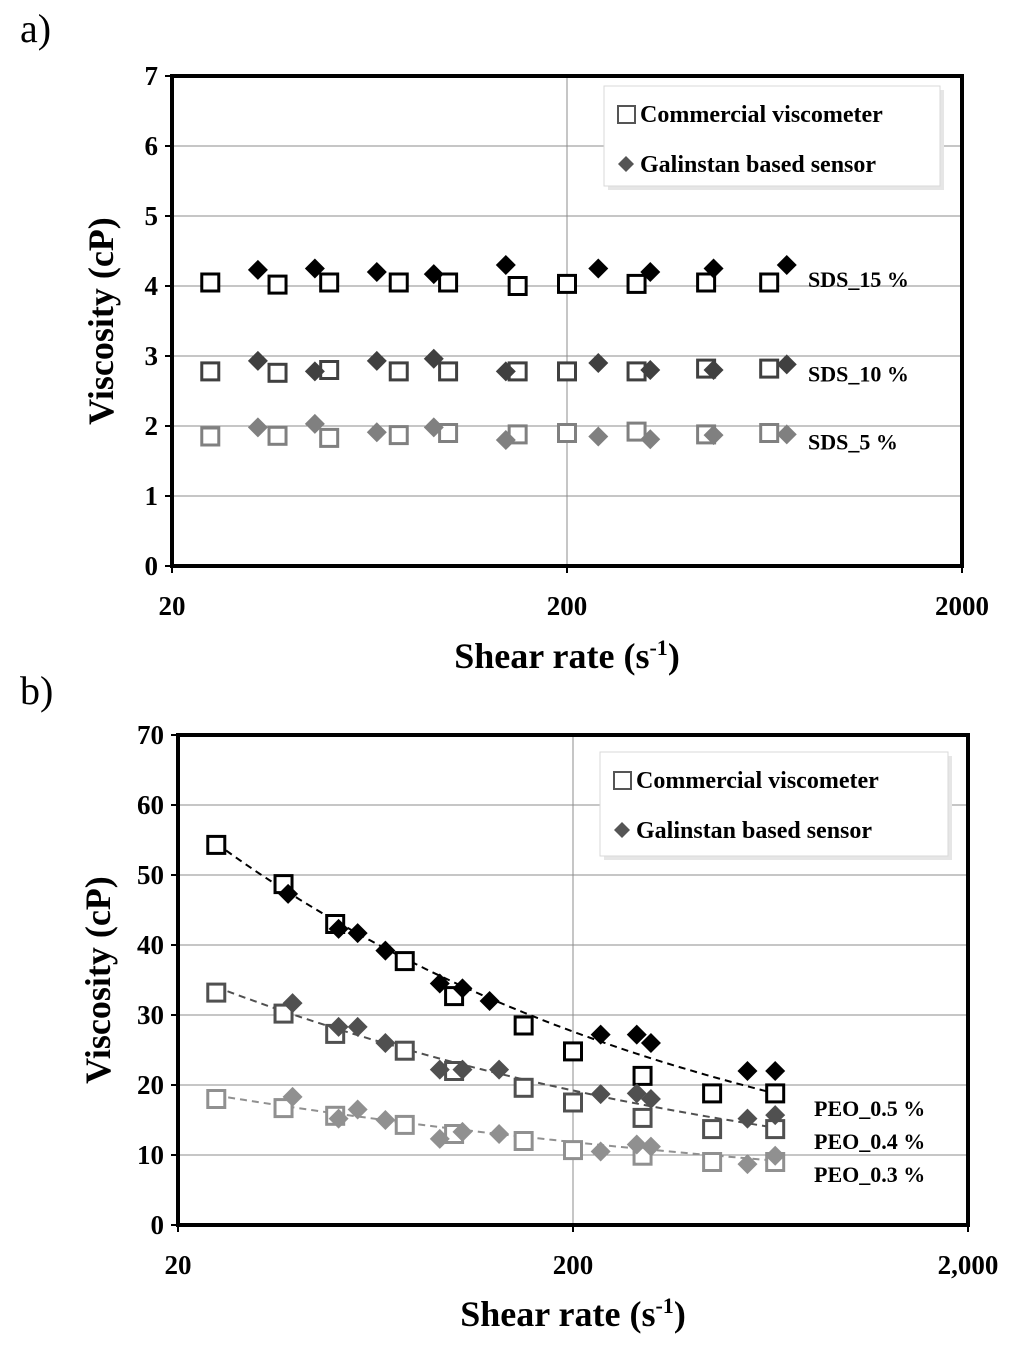  Describe the element at coordinates (152, 76) in the screenshot. I see `y-tick-label: 7` at that location.